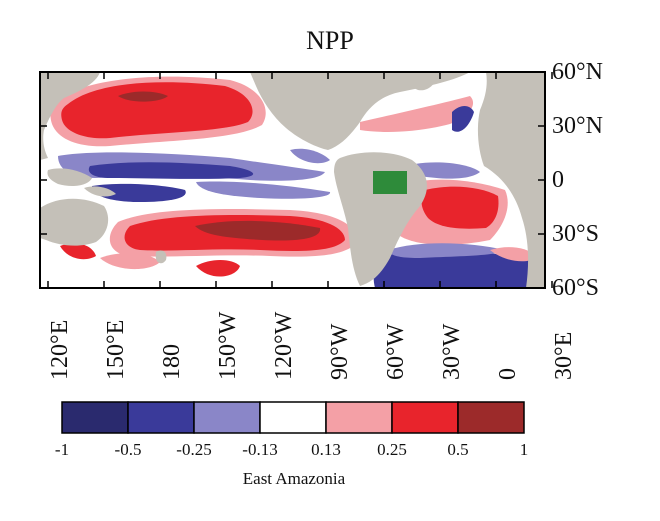 The width and height of the screenshot is (660, 521). Describe the element at coordinates (463, 119) in the screenshot. I see `north-atlantic-negative` at that location.